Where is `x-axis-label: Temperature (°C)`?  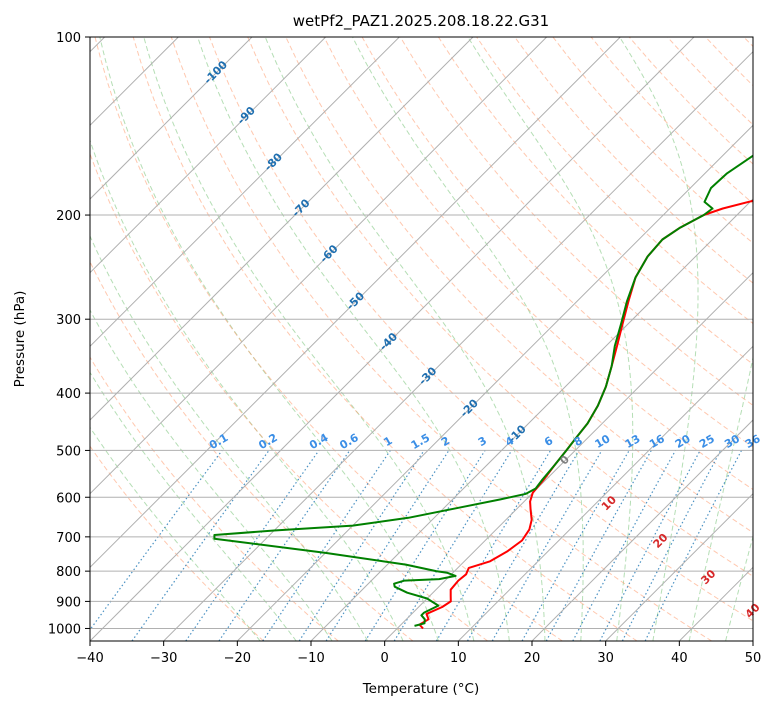
x-axis-label: Temperature (°C) is located at coordinates (421, 689).